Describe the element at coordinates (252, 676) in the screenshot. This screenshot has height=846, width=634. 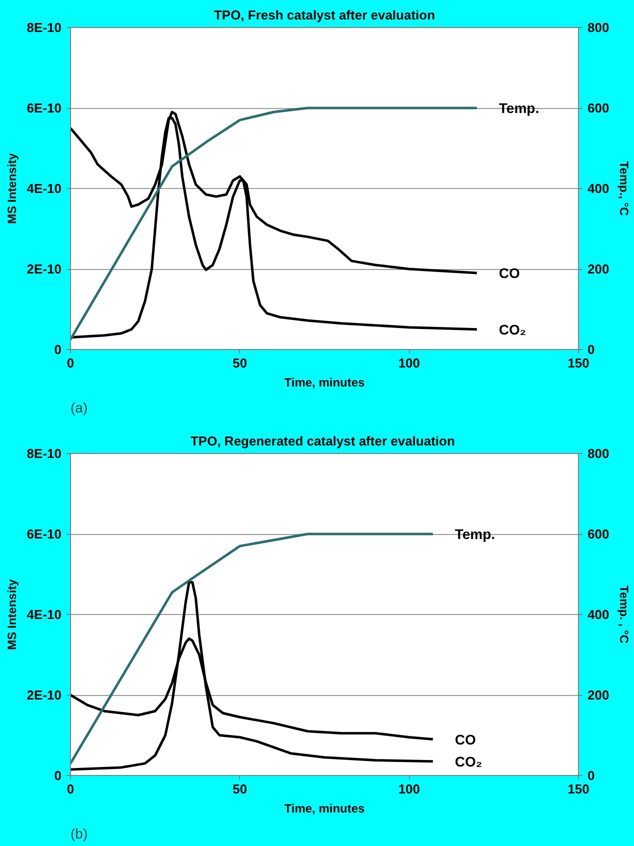
I see `line-series` at that location.